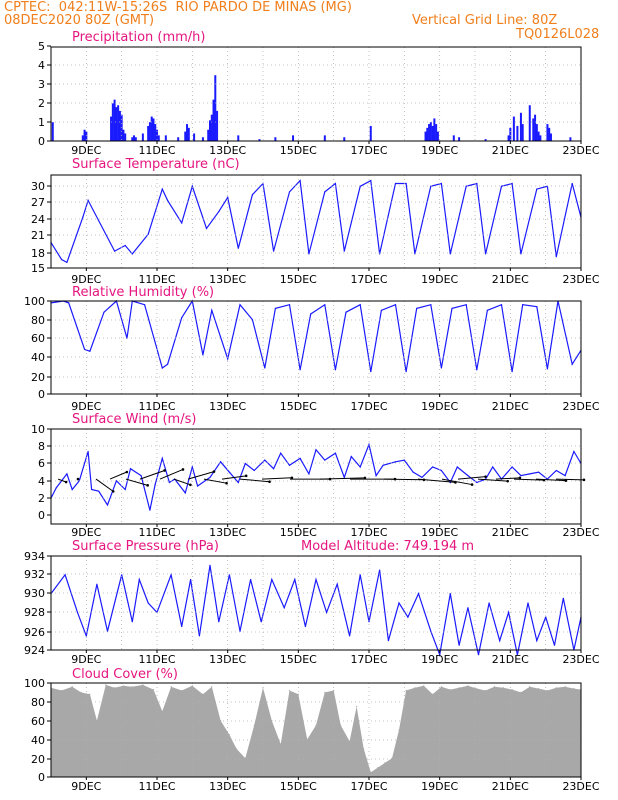 This screenshot has width=618, height=800. What do you see at coordinates (580, 150) in the screenshot?
I see `x-tick-label: 23DEC` at bounding box center [580, 150].